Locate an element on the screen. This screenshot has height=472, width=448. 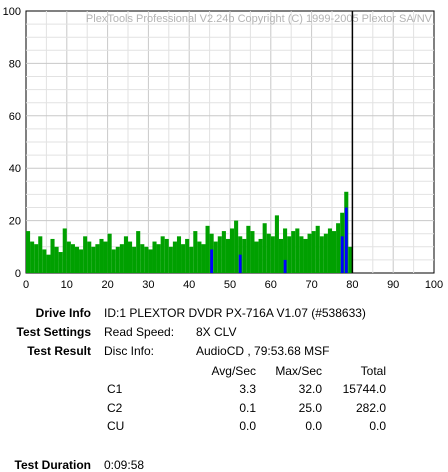
y-axis-ticks: 0 20 40 60 80 100 is located at coordinates (12, 143).